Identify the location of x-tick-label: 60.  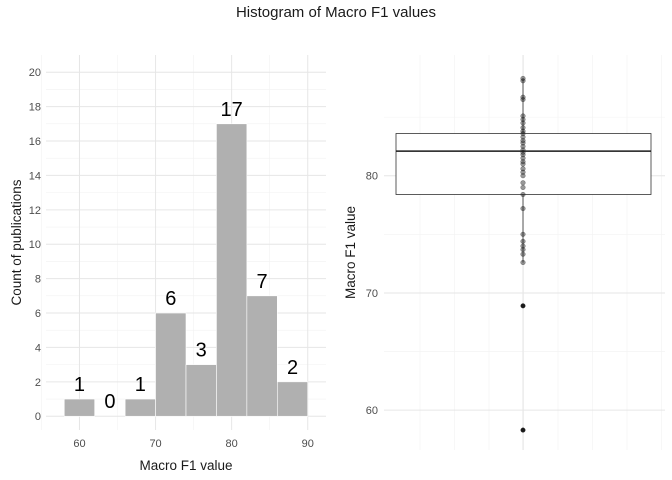
(79, 444).